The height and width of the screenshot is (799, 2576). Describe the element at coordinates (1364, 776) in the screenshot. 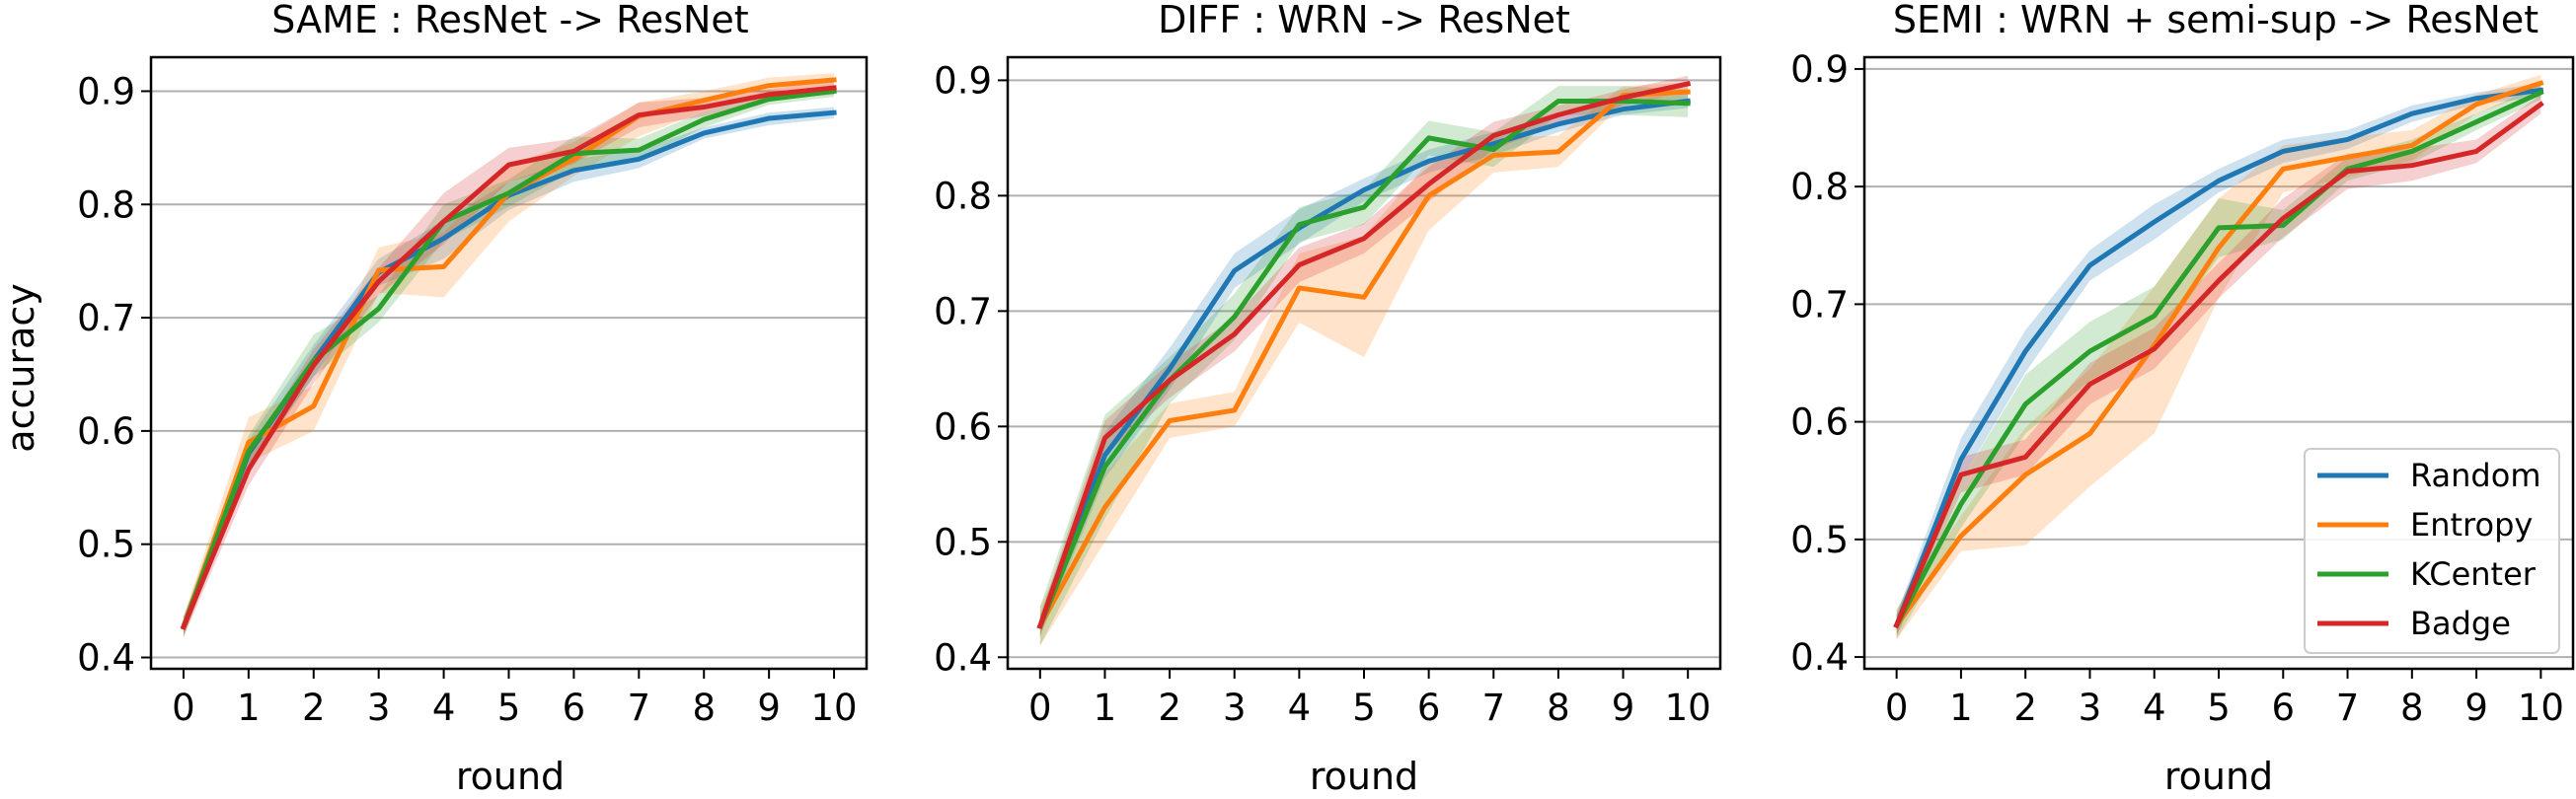

I see `panel-diff-x-axis-label: round` at that location.